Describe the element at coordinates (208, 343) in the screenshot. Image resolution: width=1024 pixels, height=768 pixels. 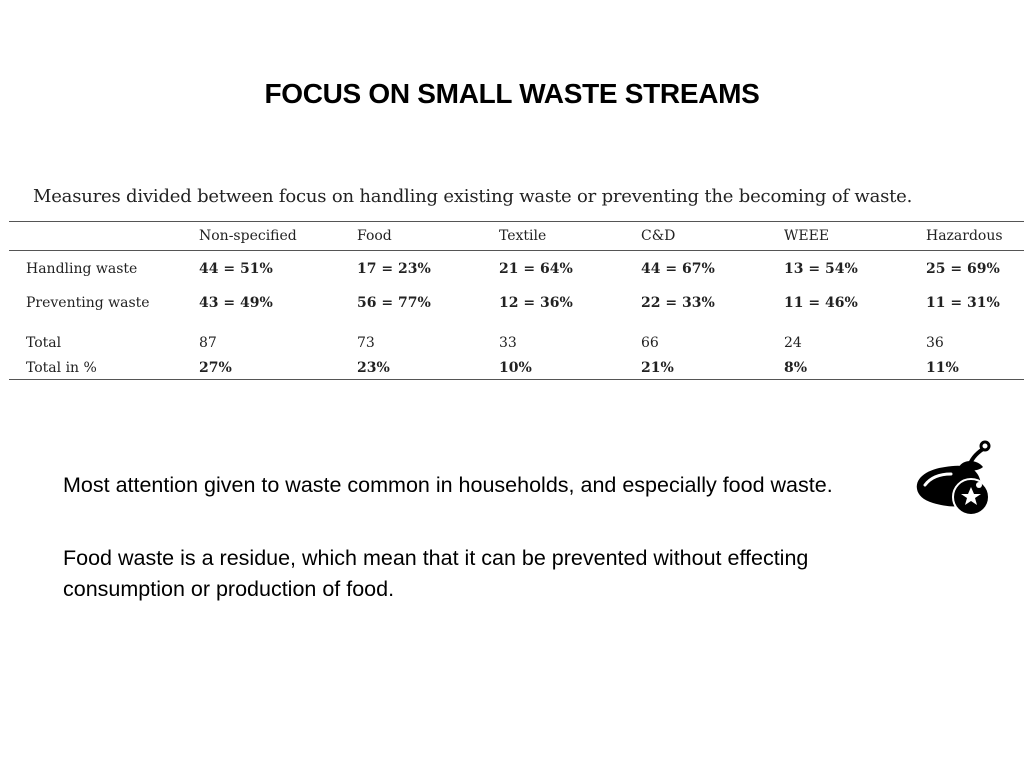
I see `table-cell: 87` at that location.